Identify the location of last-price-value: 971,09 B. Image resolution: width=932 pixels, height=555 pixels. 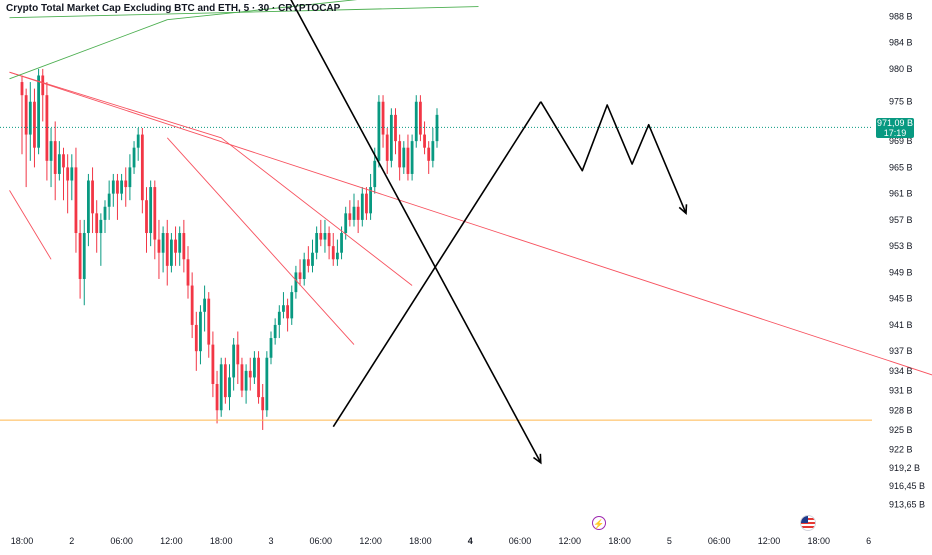
(895, 123).